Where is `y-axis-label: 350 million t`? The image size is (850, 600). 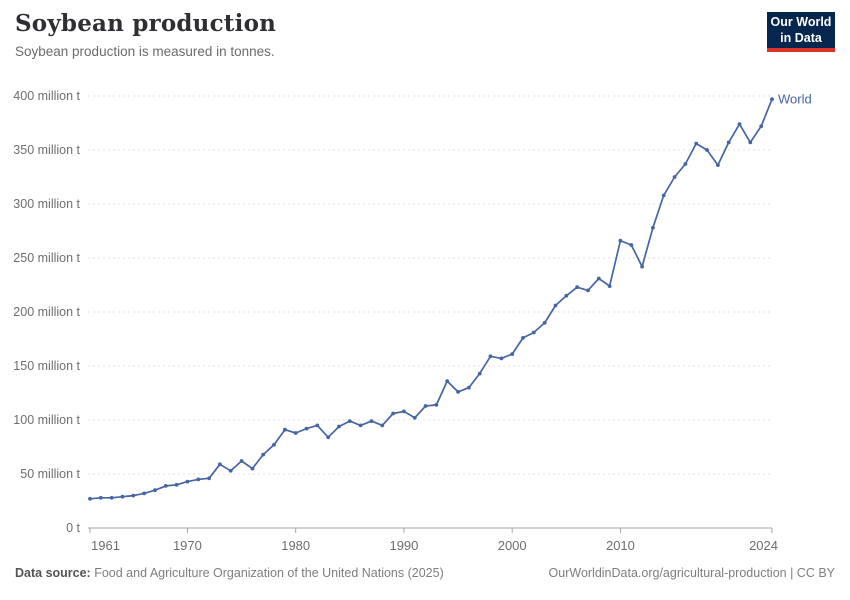 y-axis-label: 350 million t is located at coordinates (46, 150).